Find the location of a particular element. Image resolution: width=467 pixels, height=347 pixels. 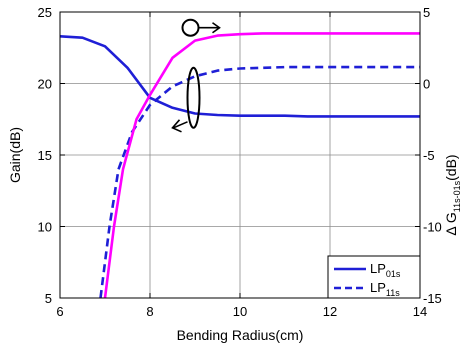

x-tick-label: 12 is located at coordinates (330, 311).